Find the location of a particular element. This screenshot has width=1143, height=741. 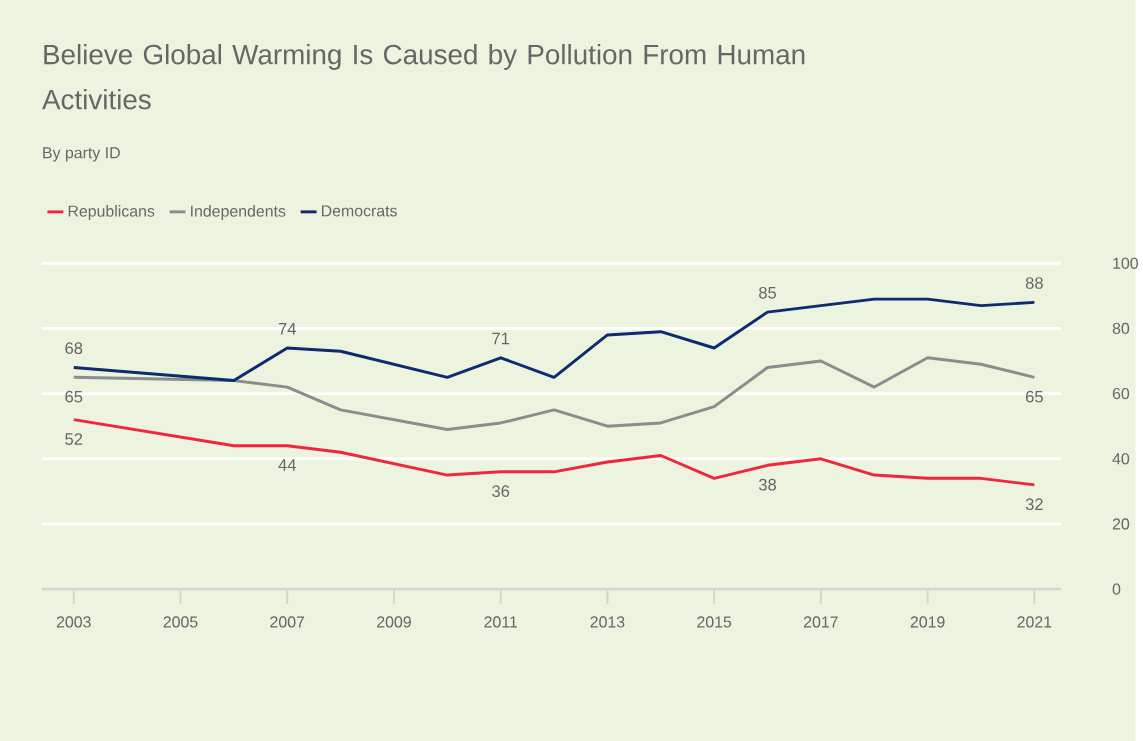

data-label: 52 is located at coordinates (74, 439).